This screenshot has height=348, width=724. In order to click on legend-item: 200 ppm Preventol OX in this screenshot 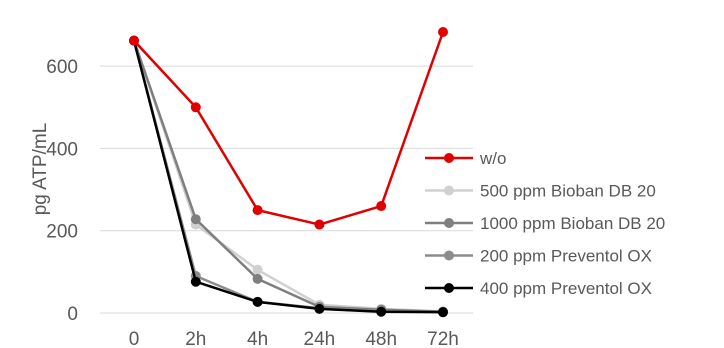, I will do `click(538, 256)`.